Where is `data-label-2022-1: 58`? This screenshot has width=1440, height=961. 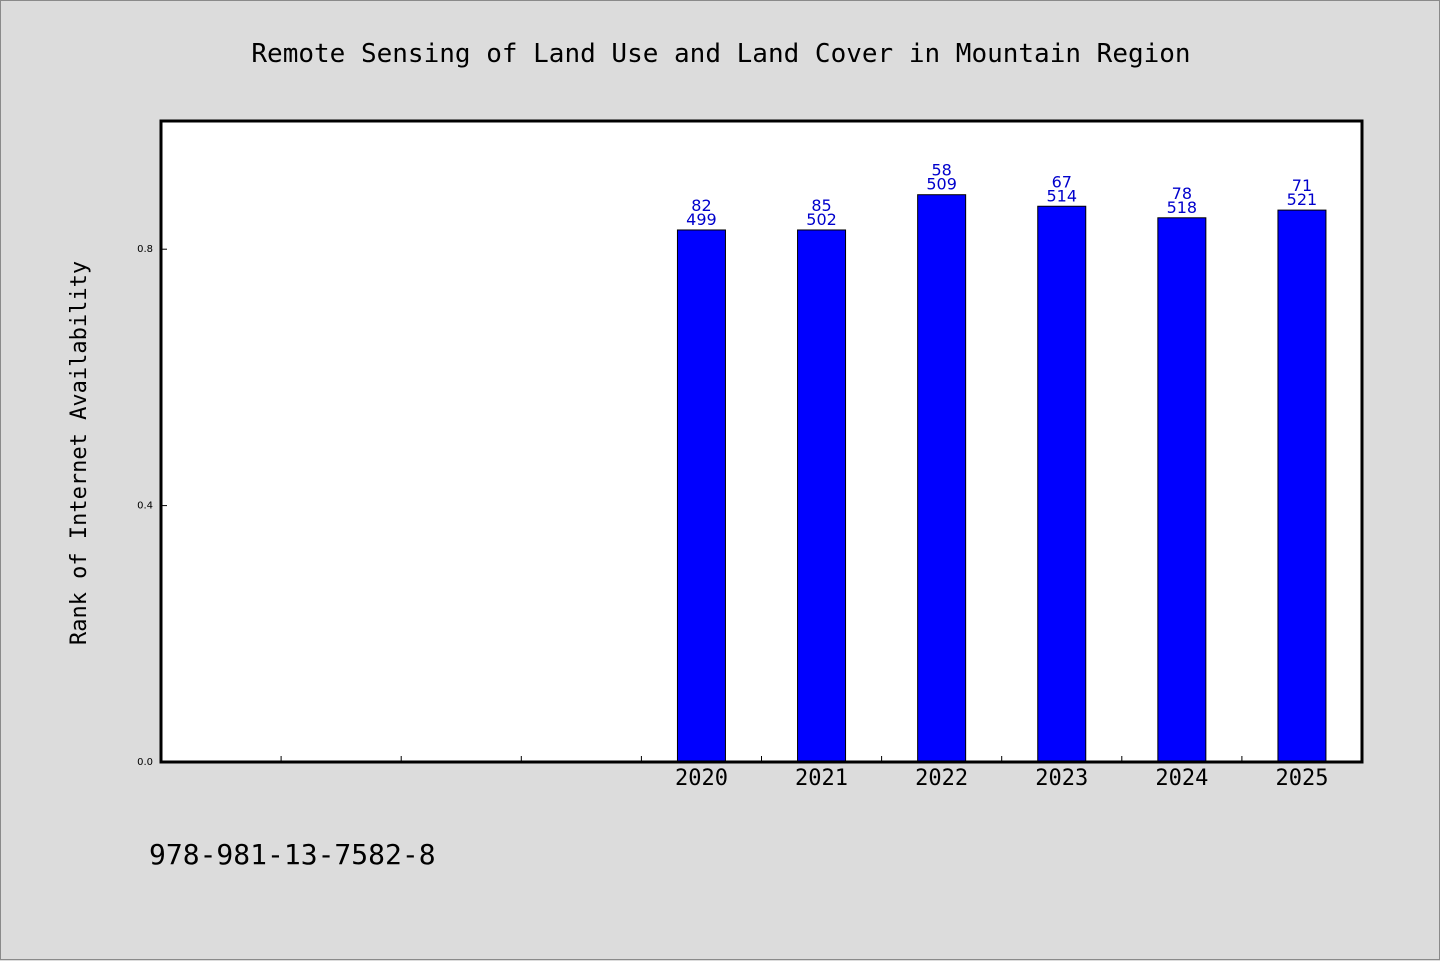
data-label-2022-1: 58 is located at coordinates (941, 170).